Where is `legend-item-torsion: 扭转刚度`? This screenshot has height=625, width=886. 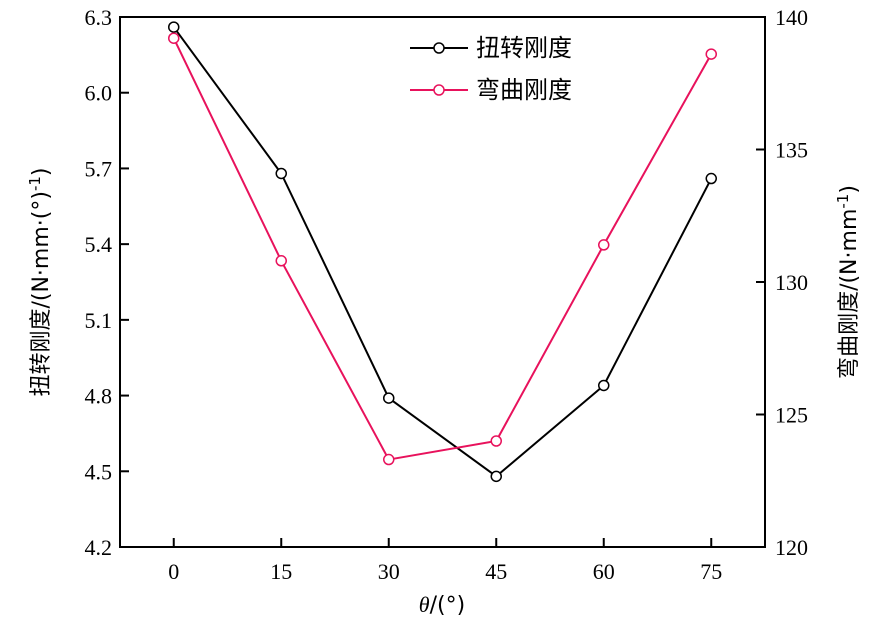 legend-item-torsion: 扭转刚度 is located at coordinates (491, 48).